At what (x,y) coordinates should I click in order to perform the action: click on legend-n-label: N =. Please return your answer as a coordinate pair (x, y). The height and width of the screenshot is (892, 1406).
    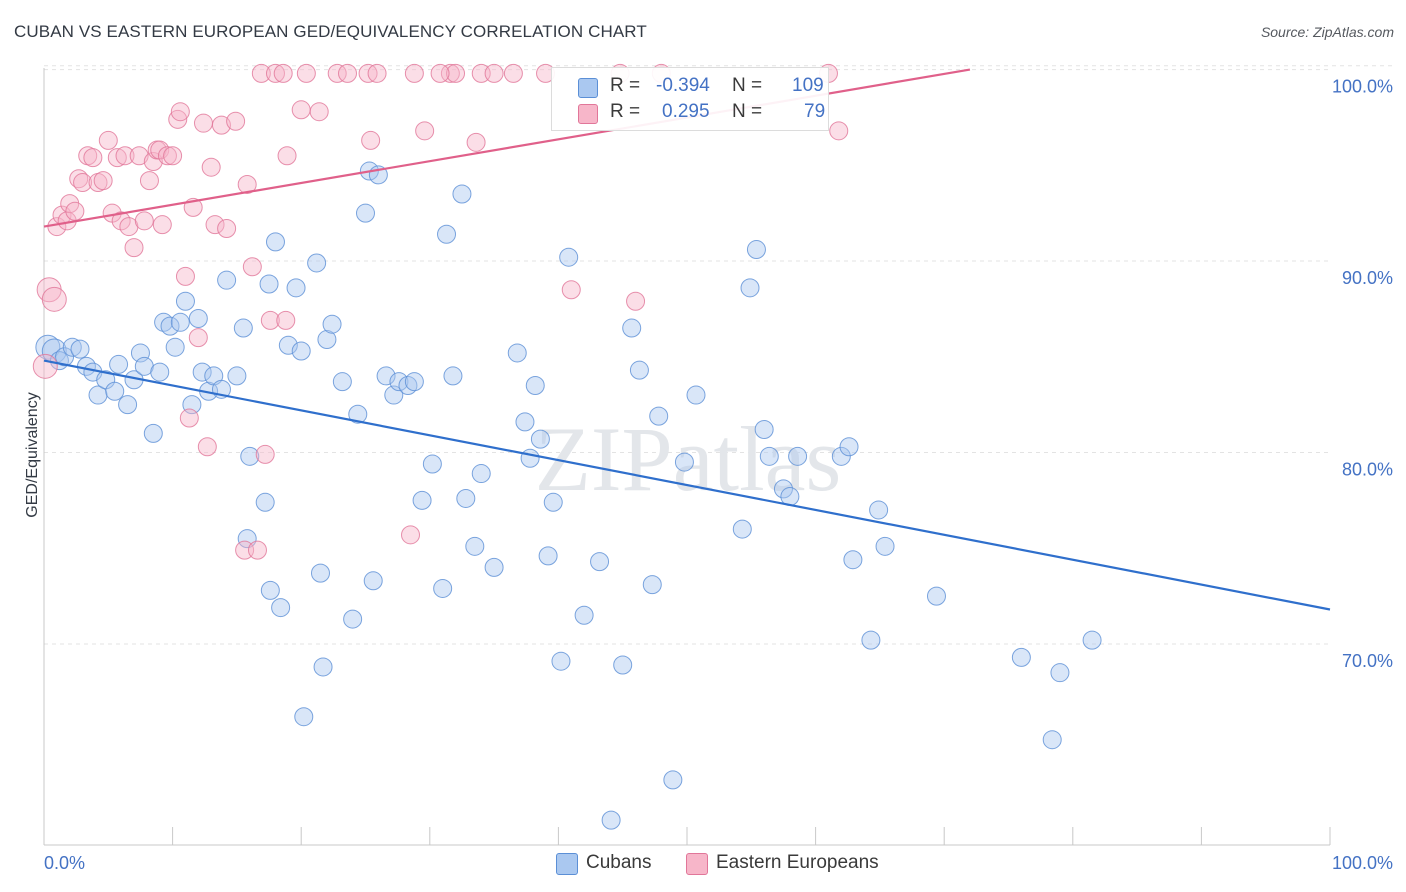
    Looking at the image, I should click on (747, 111).